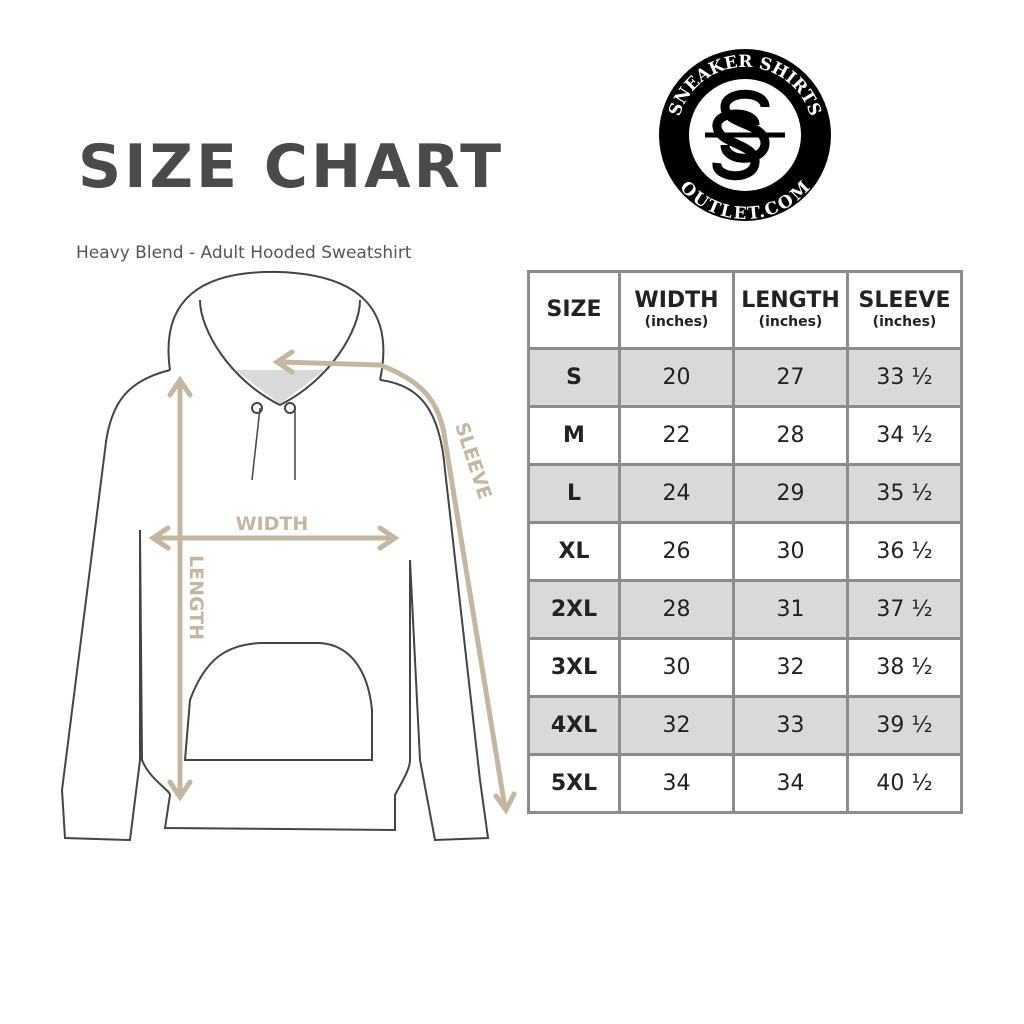 This screenshot has width=1024, height=1024. What do you see at coordinates (904, 377) in the screenshot?
I see `sleeve-cell: 33 ½` at bounding box center [904, 377].